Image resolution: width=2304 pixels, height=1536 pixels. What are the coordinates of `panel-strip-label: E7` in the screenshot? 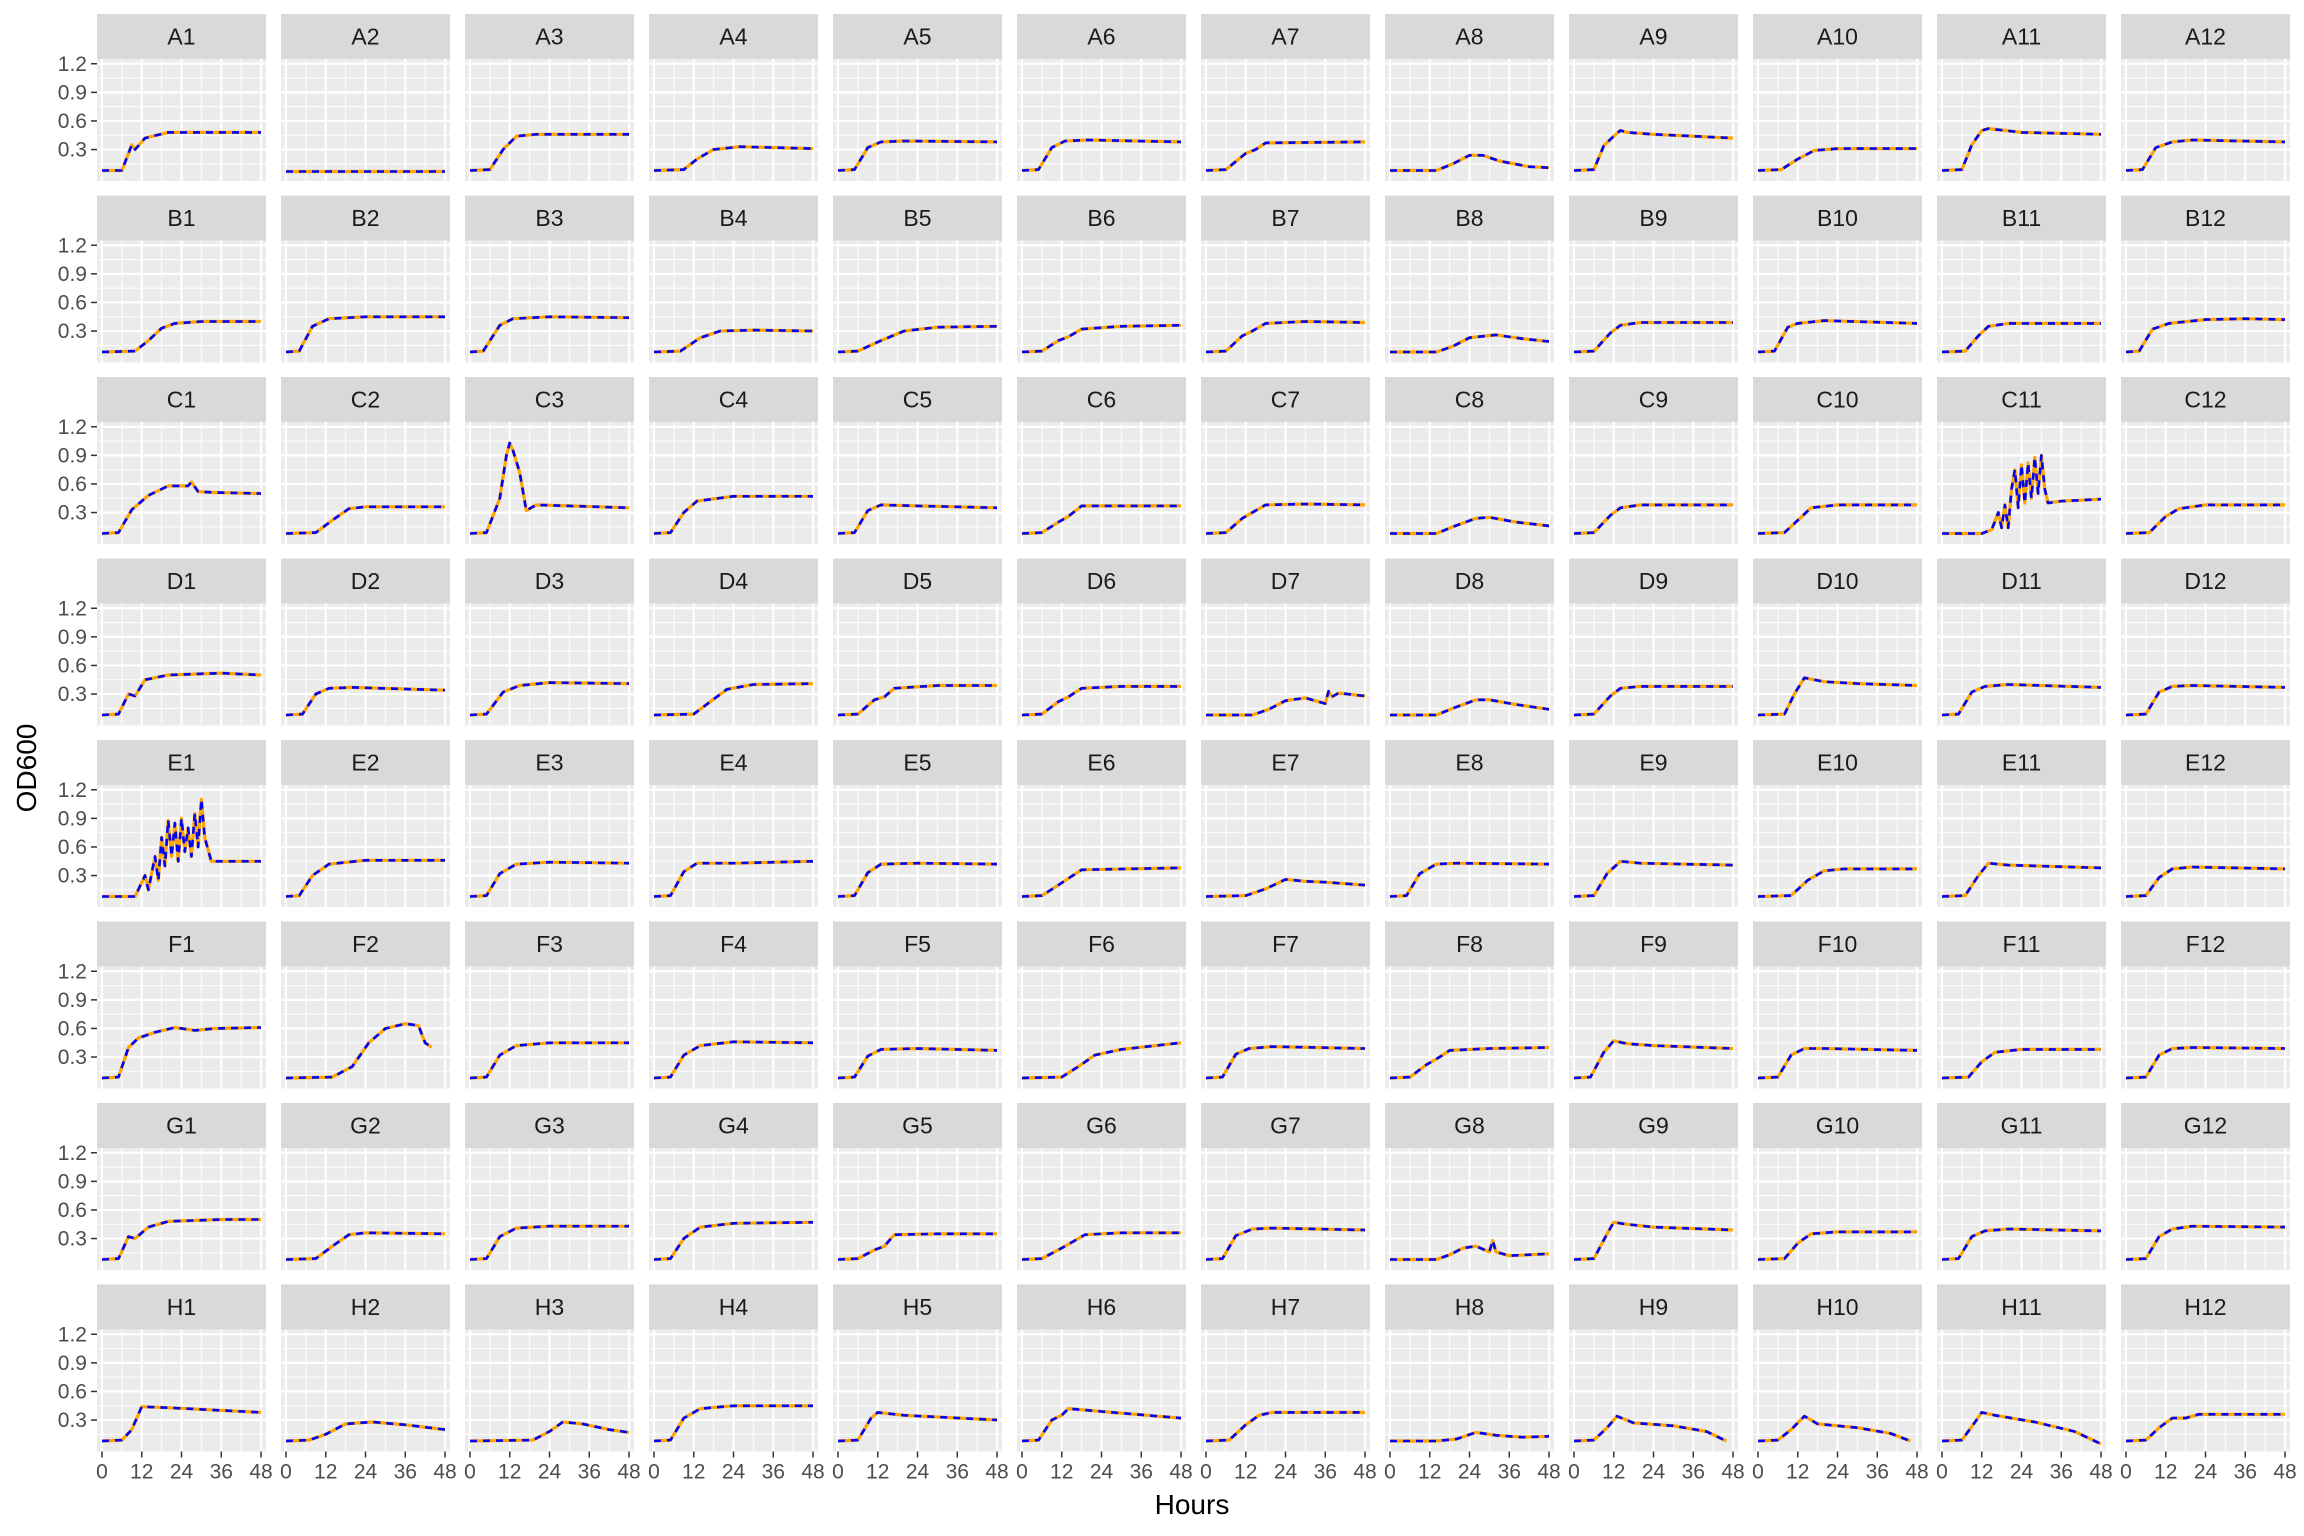 It's located at (1285, 763).